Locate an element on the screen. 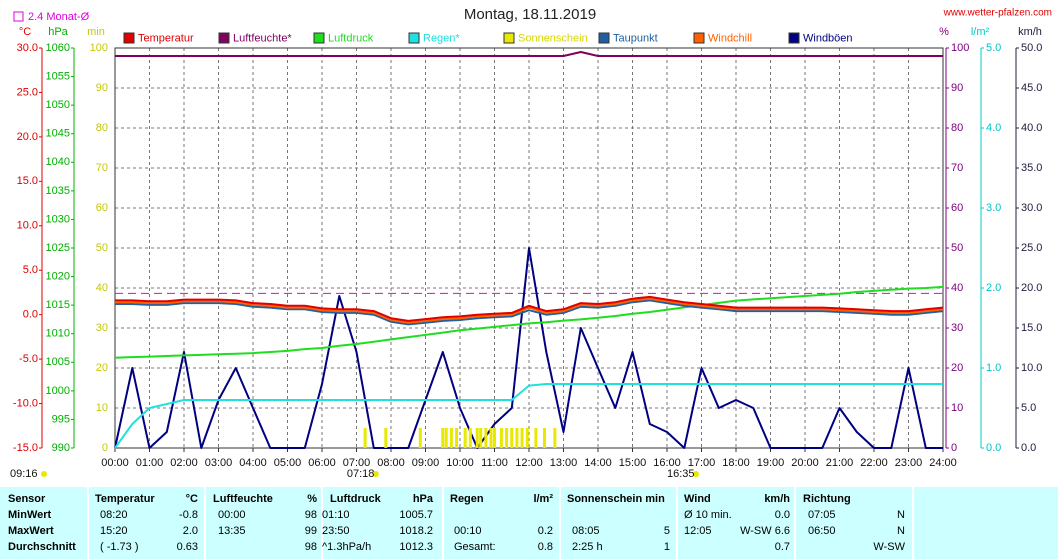 The height and width of the screenshot is (559, 1058). x-tick-label: 00:00 is located at coordinates (115, 463).